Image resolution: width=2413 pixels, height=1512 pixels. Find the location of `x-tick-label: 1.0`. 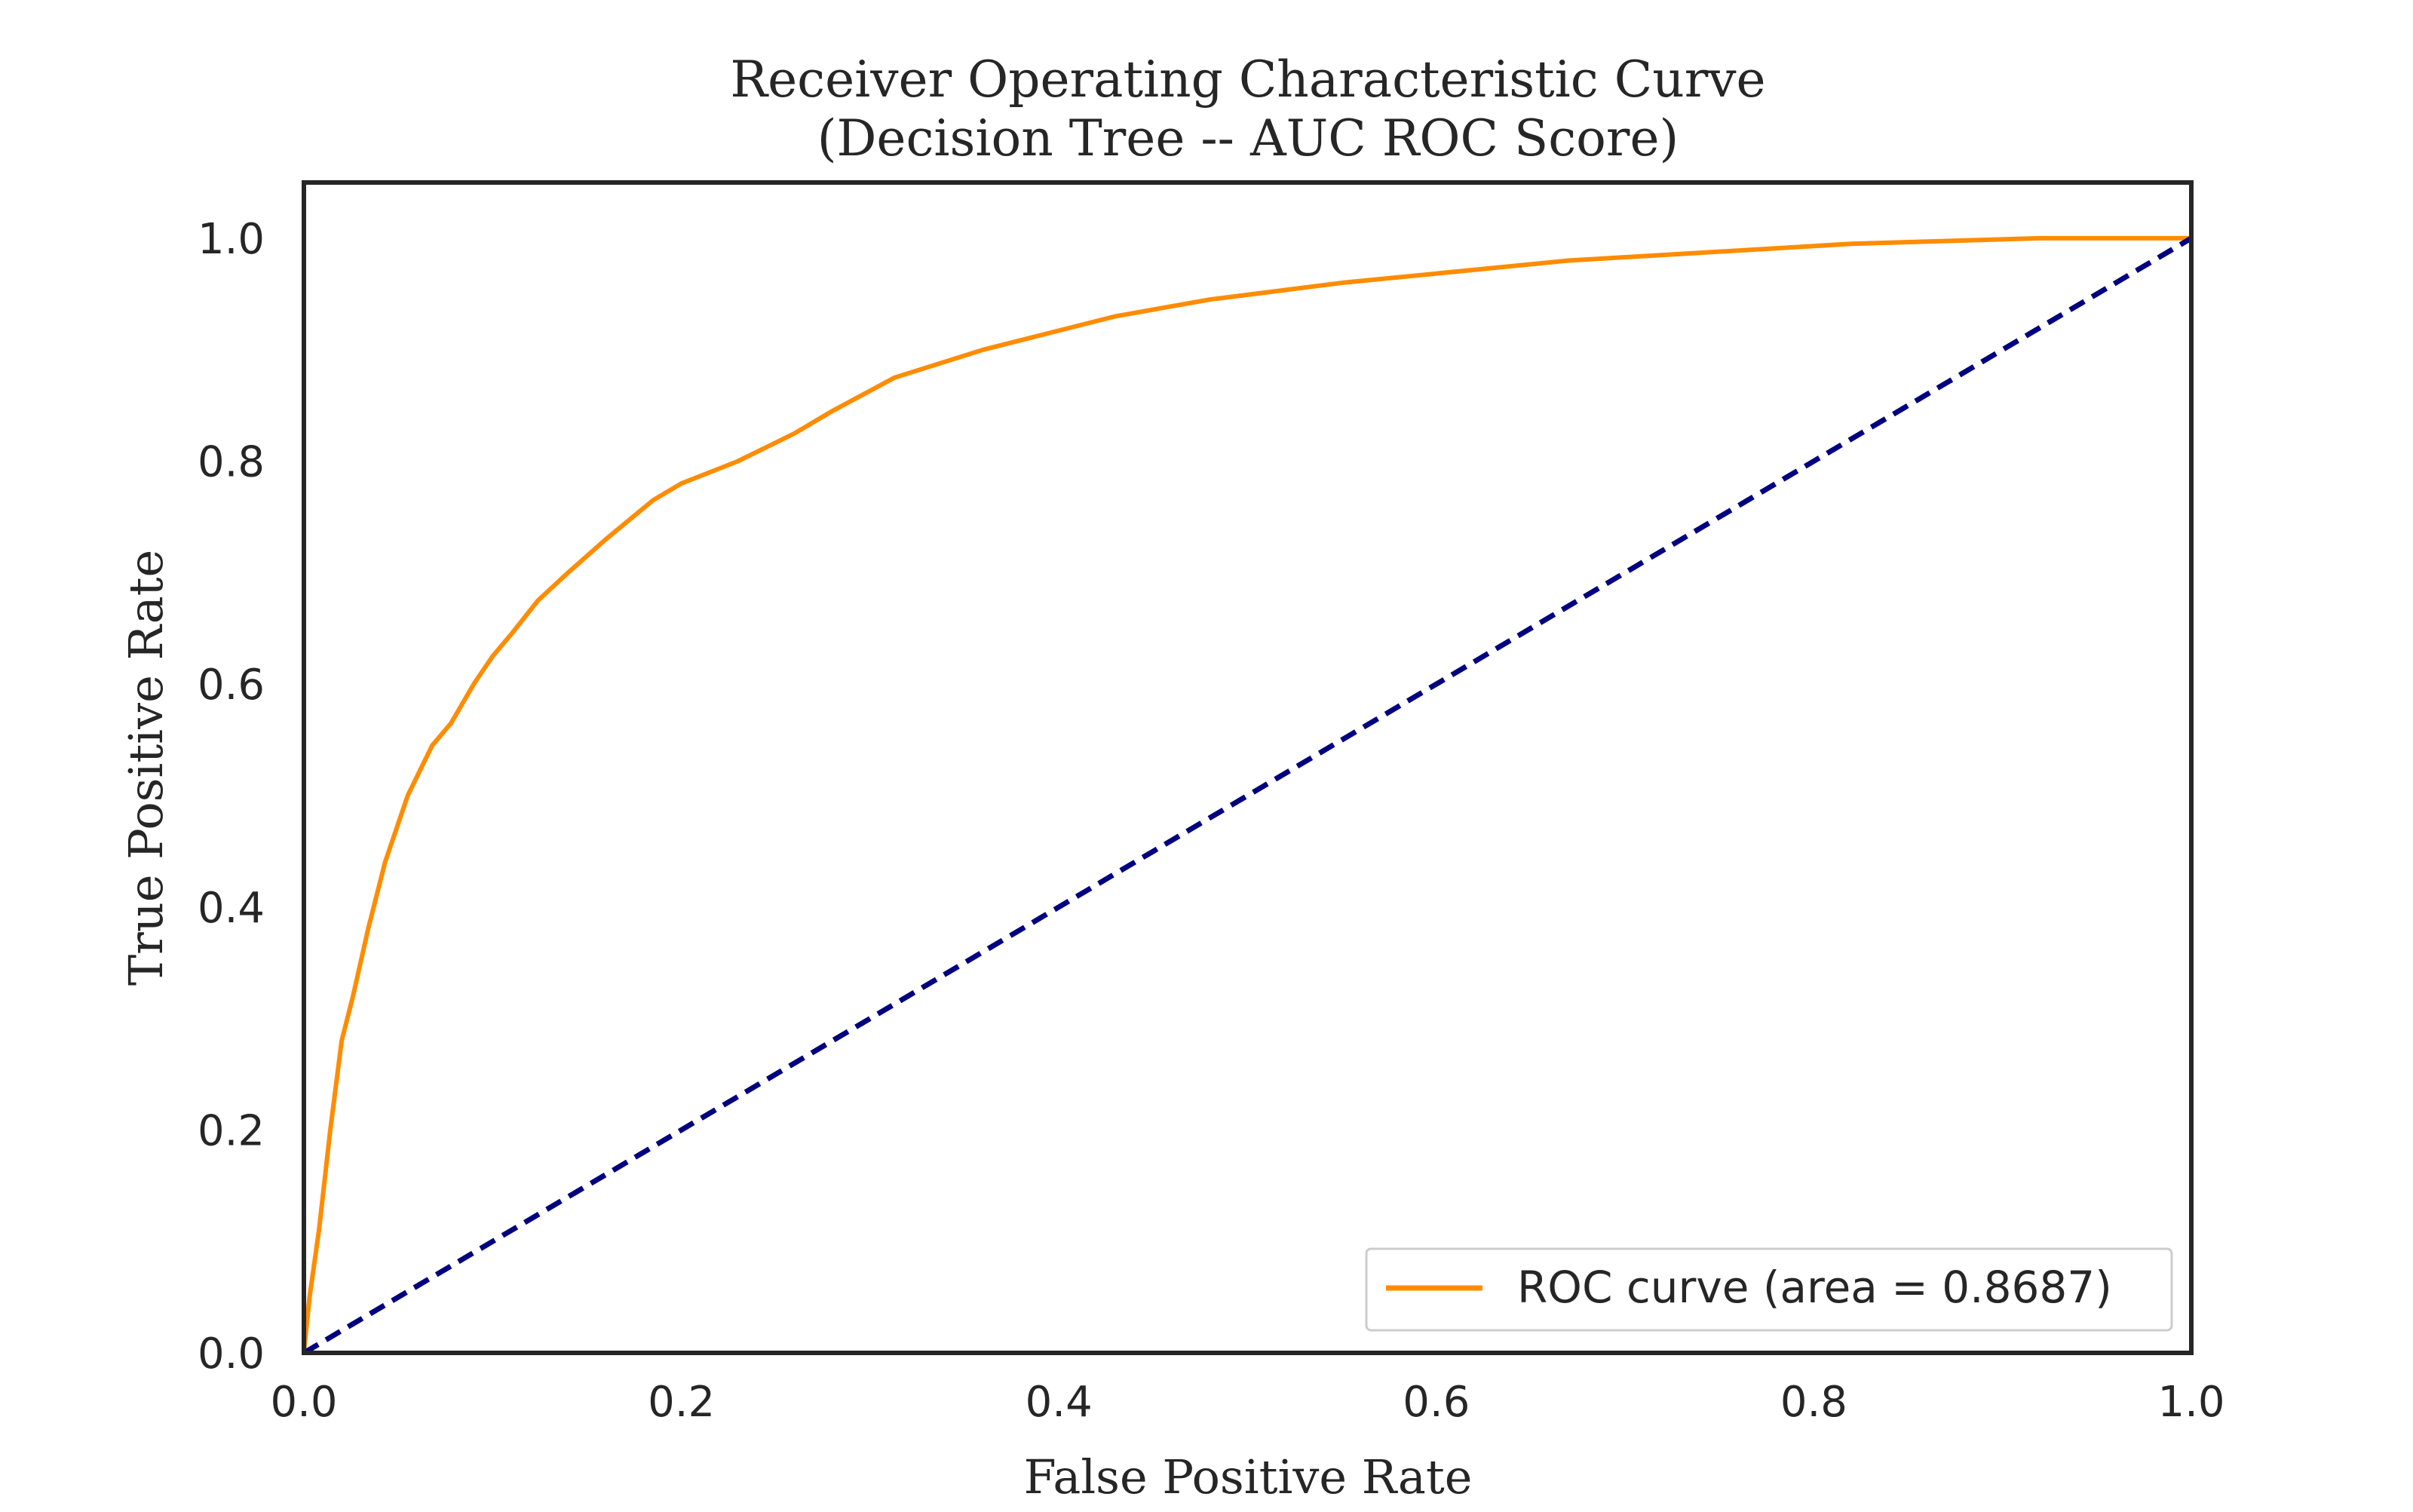

x-tick-label: 1.0 is located at coordinates (2190, 1402).